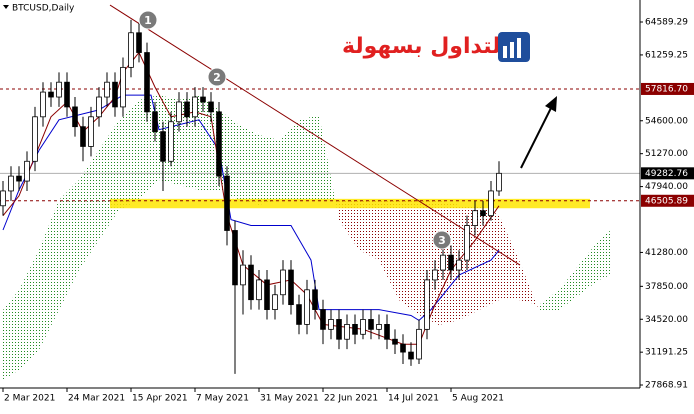  What do you see at coordinates (666, 353) in the screenshot?
I see `y-tick-label: 31191.25` at bounding box center [666, 353].